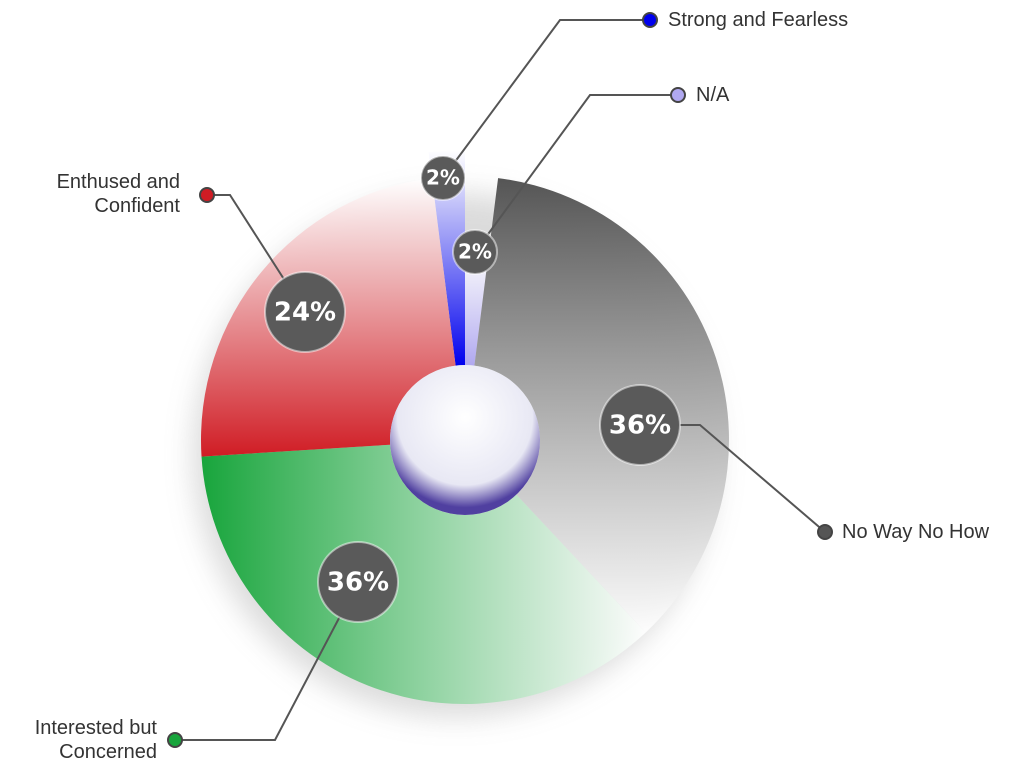 Image resolution: width=1015 pixels, height=768 pixels. What do you see at coordinates (95, 740) in the screenshot?
I see `legend-label: Interested but Concerned` at bounding box center [95, 740].